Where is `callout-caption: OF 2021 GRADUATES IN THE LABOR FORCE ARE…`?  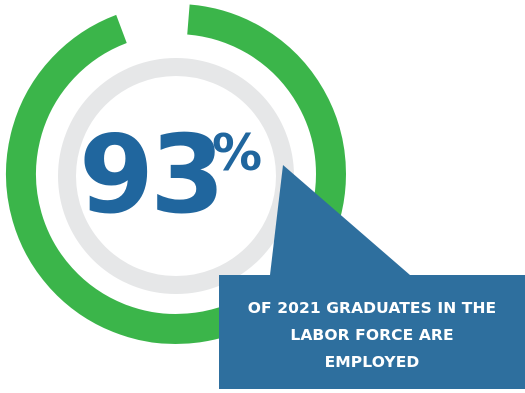
callout-caption: OF 2021 GRADUATES IN THE LABOR FORCE ARE… is located at coordinates (372, 334).